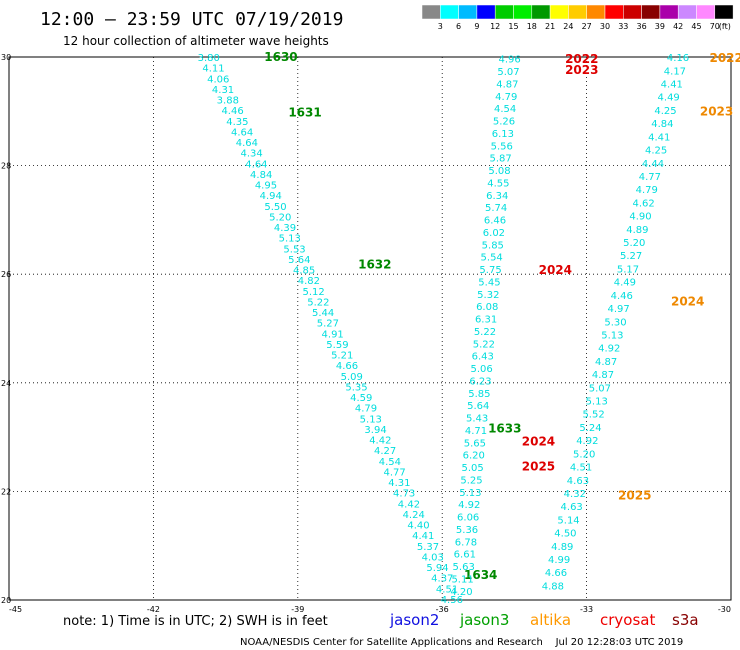  What do you see at coordinates (458, 26) in the screenshot?
I see `colorbar-label: 6` at bounding box center [458, 26].